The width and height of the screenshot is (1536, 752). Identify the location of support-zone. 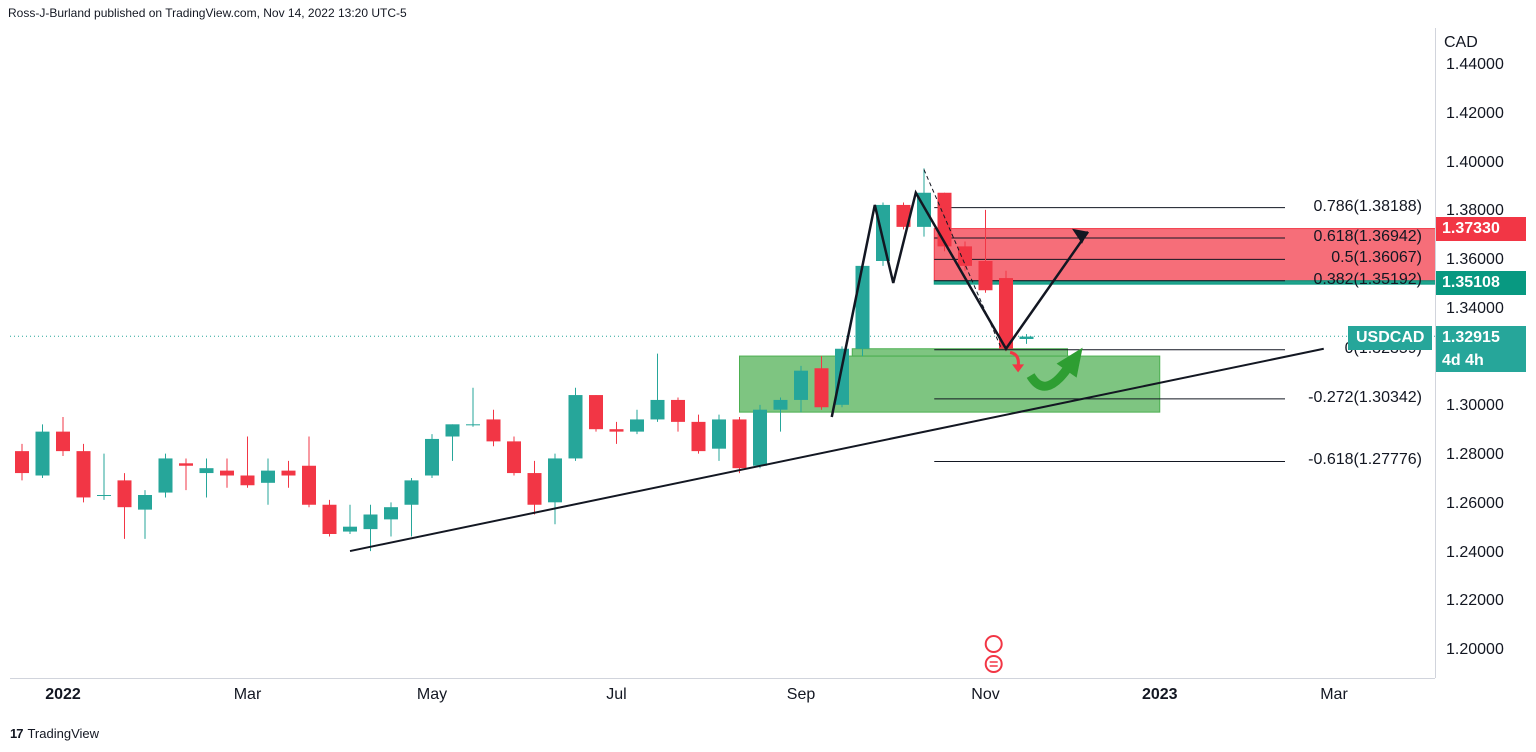
(950, 384).